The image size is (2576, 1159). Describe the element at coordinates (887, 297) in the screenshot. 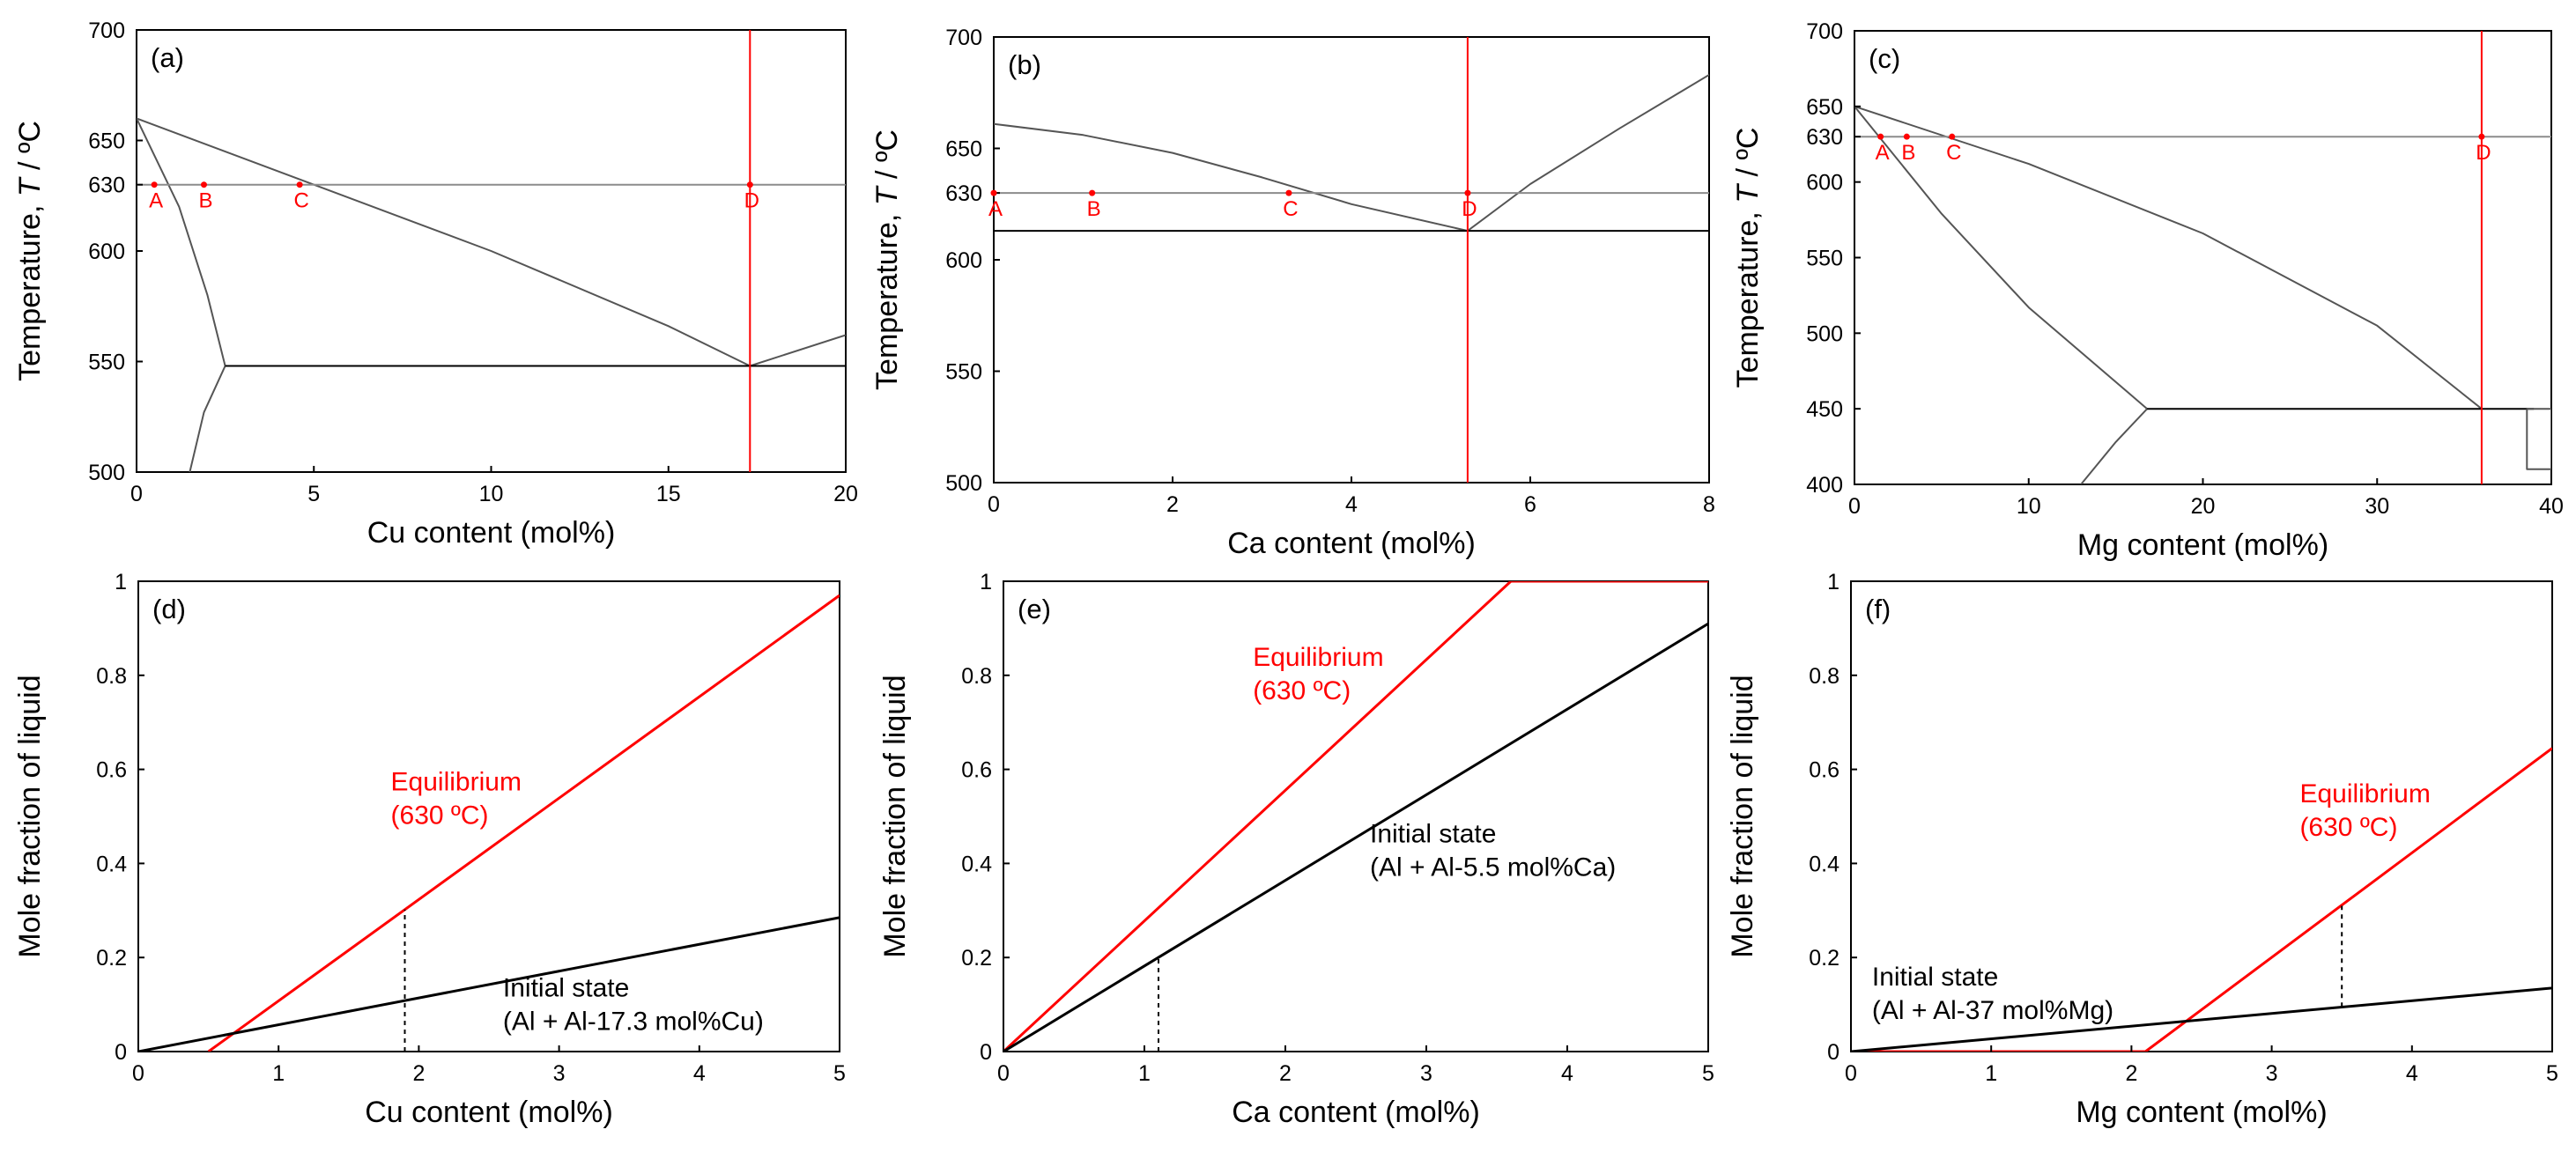

I see `y-label-prefix: Temperature,` at that location.